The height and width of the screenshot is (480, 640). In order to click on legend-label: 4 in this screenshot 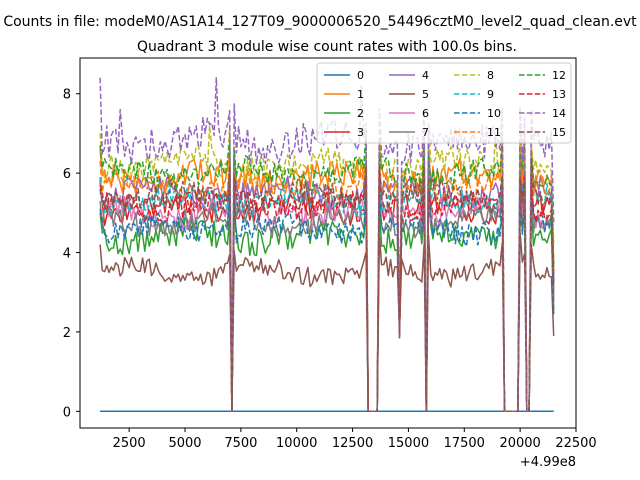, I will do `click(425, 75)`.